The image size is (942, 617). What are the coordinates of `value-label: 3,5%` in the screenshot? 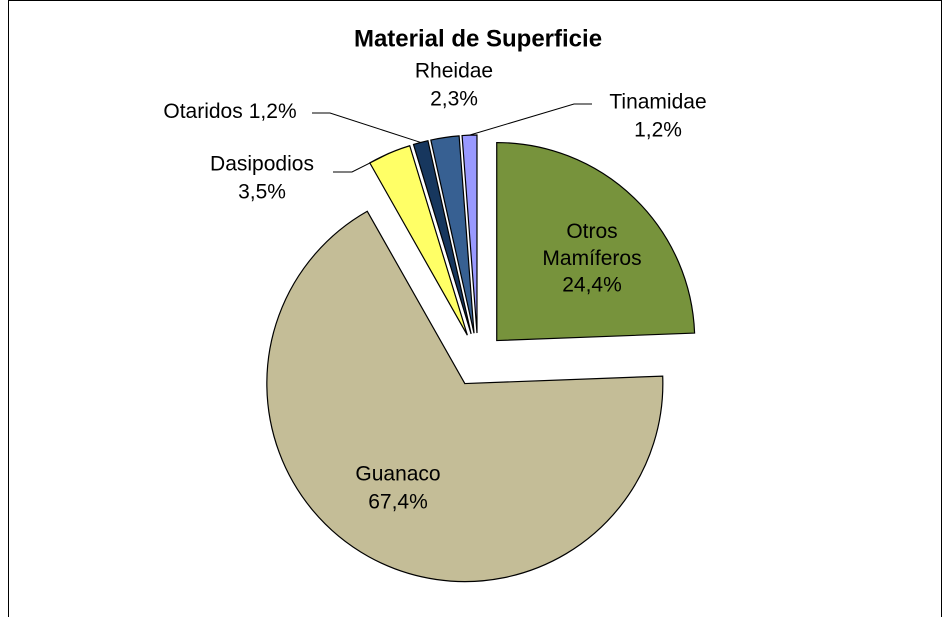 It's located at (262, 192).